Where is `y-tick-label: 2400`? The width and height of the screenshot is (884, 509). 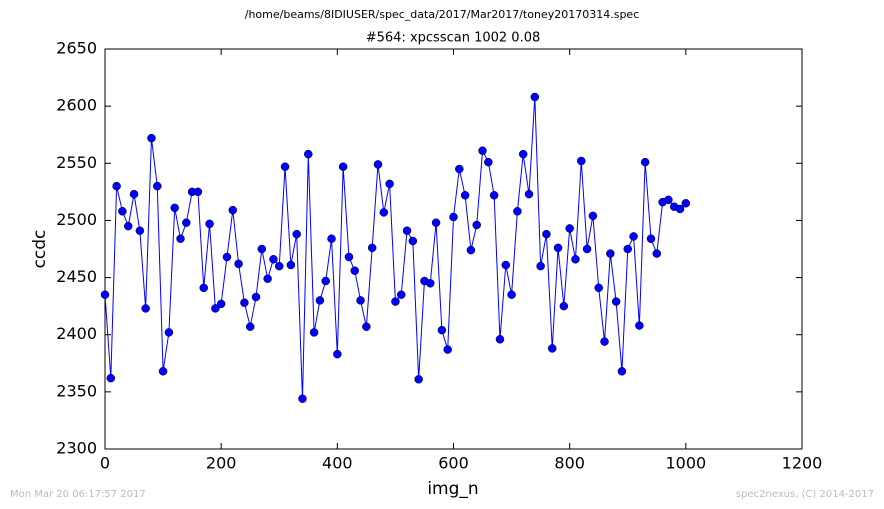
y-tick-label: 2400 is located at coordinates (76, 333).